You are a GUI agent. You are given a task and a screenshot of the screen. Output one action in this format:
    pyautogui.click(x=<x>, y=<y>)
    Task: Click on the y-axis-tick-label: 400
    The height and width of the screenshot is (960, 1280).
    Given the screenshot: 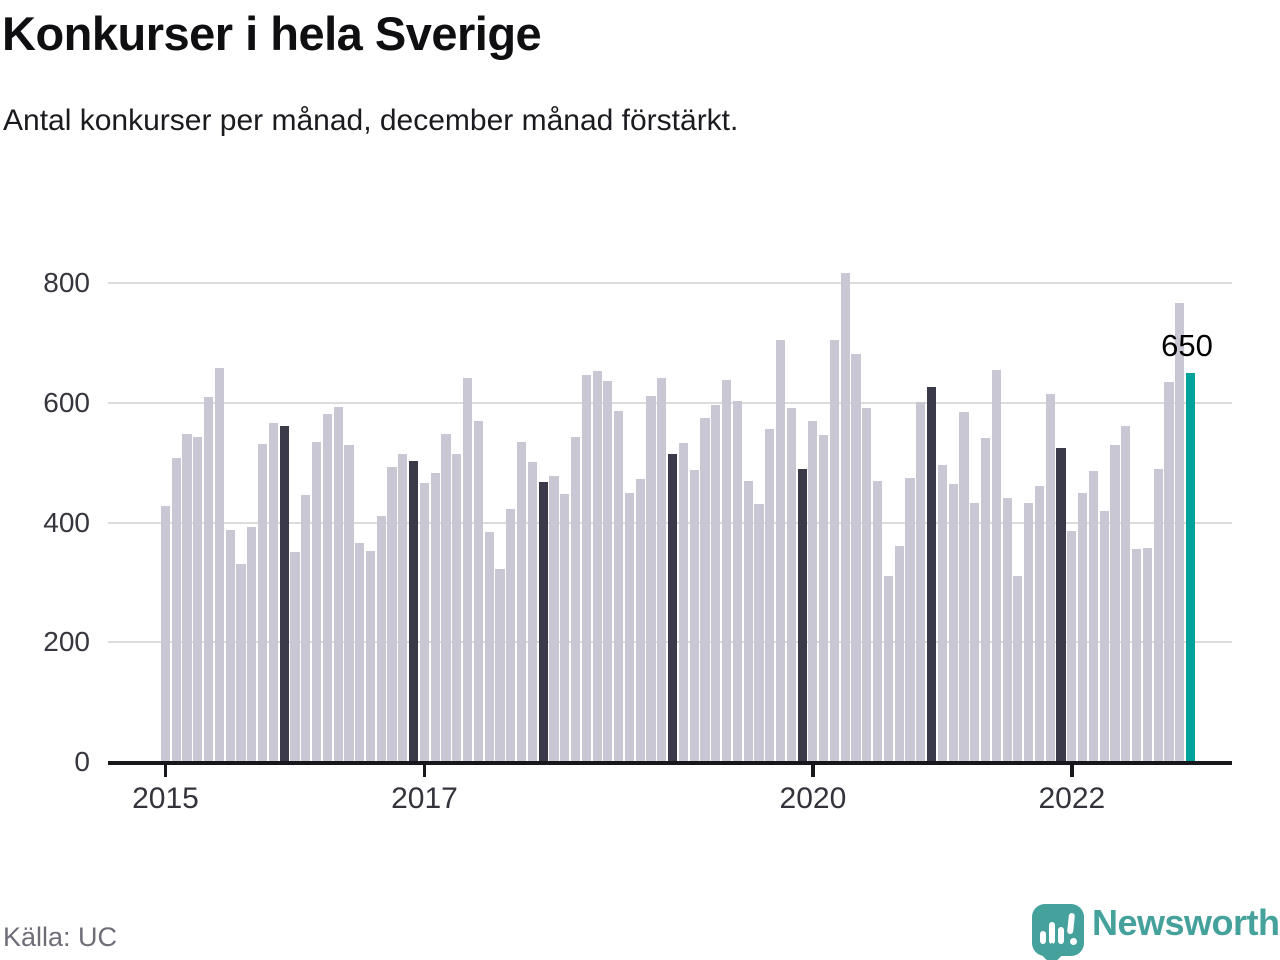 What is the action you would take?
    pyautogui.click(x=66, y=522)
    